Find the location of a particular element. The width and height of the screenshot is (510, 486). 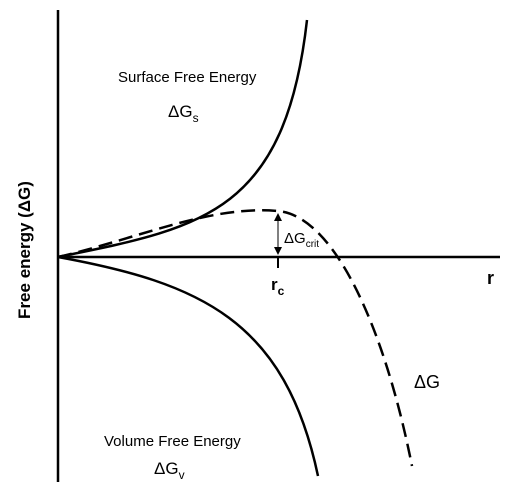

total-label: ΔG is located at coordinates (427, 382).